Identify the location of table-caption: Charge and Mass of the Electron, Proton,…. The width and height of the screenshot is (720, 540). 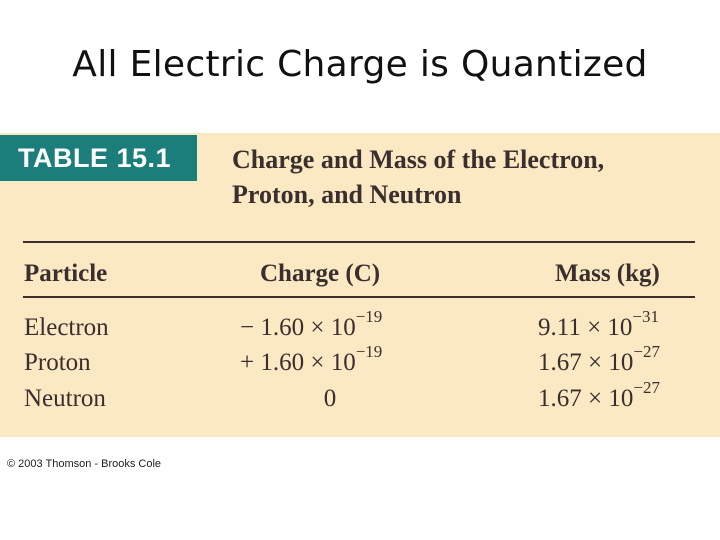
(467, 177).